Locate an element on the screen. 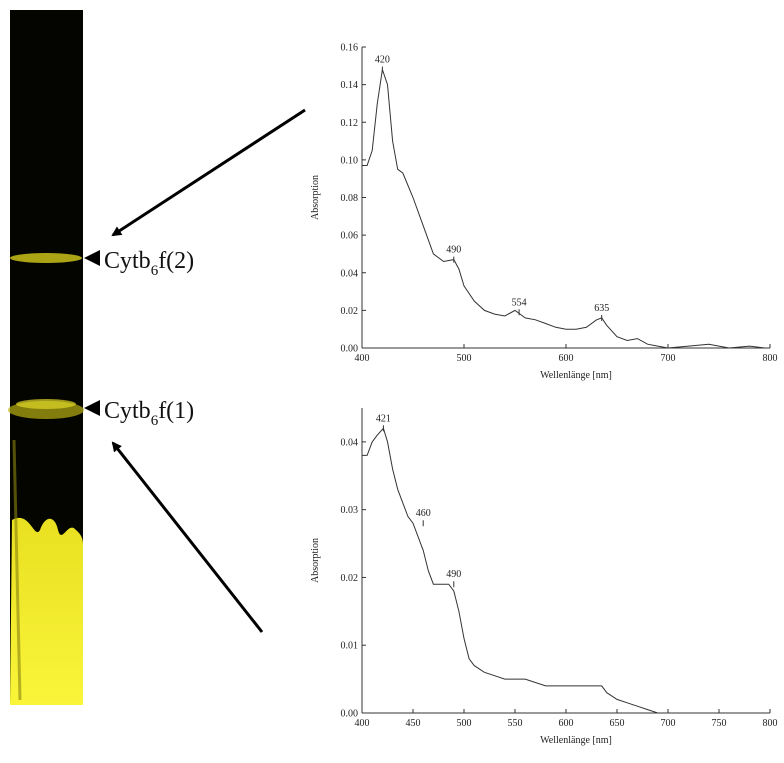 The image size is (784, 763). peak-label: 460 is located at coordinates (423, 513).